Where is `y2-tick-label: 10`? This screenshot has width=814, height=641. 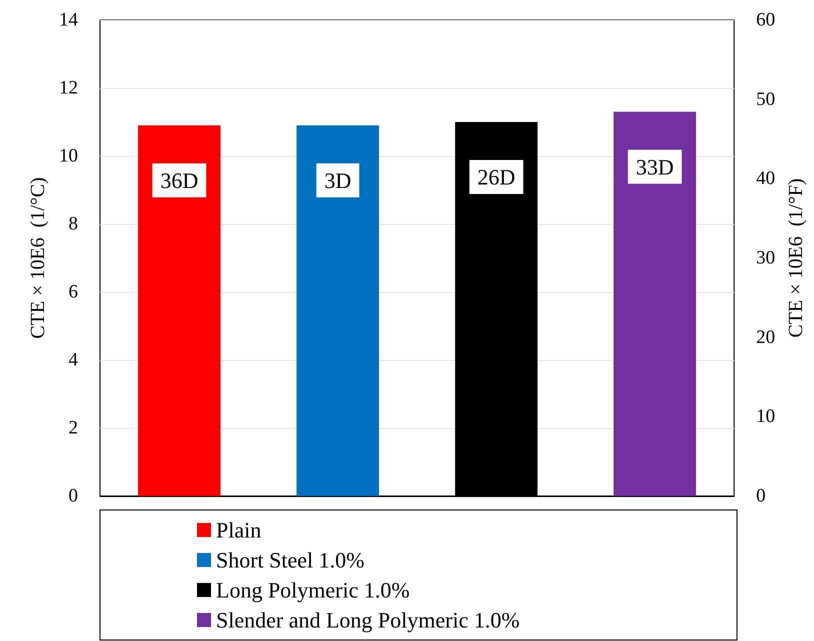
y2-tick-label: 10 is located at coordinates (766, 417).